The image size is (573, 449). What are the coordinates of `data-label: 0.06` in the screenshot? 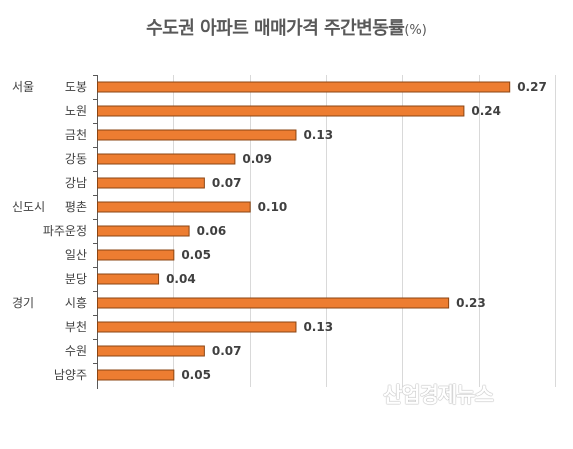 It's located at (212, 231).